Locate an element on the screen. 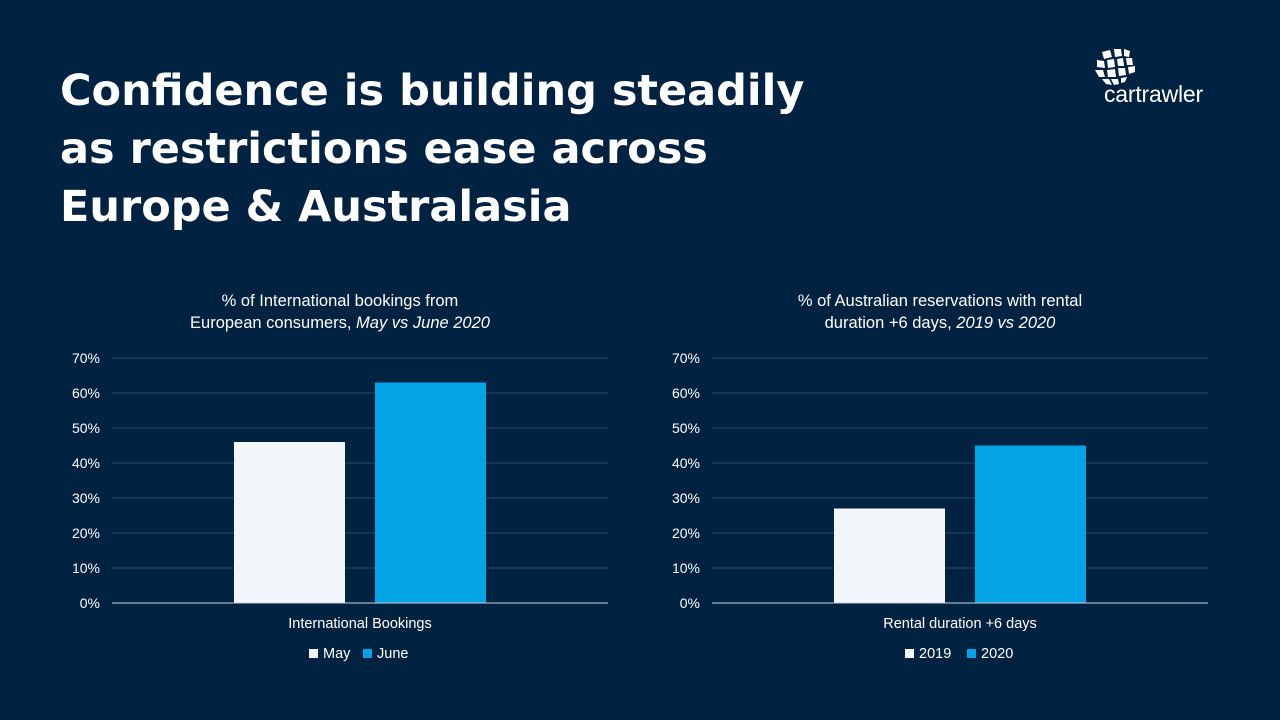  chart-title-line-2: European consumers, May vs June 2020 is located at coordinates (340, 323).